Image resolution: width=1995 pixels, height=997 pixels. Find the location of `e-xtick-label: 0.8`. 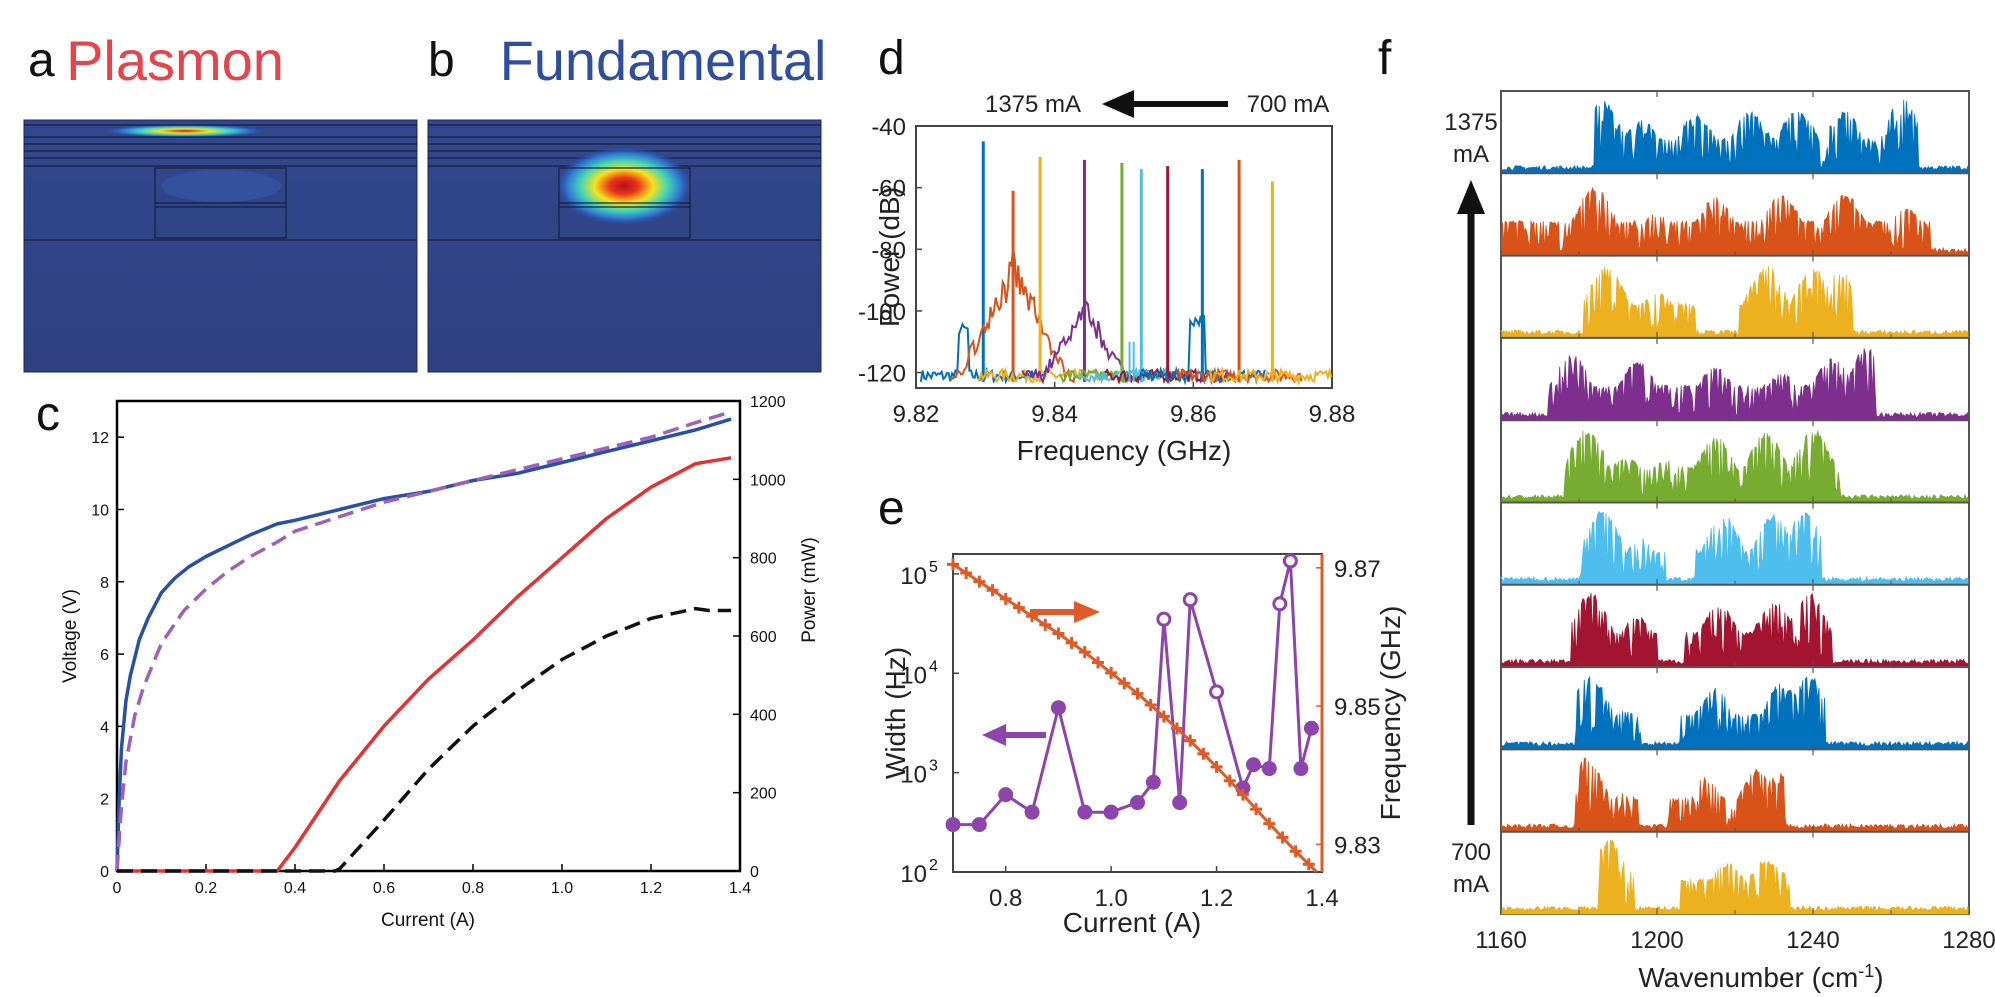

e-xtick-label: 0.8 is located at coordinates (1005, 898).